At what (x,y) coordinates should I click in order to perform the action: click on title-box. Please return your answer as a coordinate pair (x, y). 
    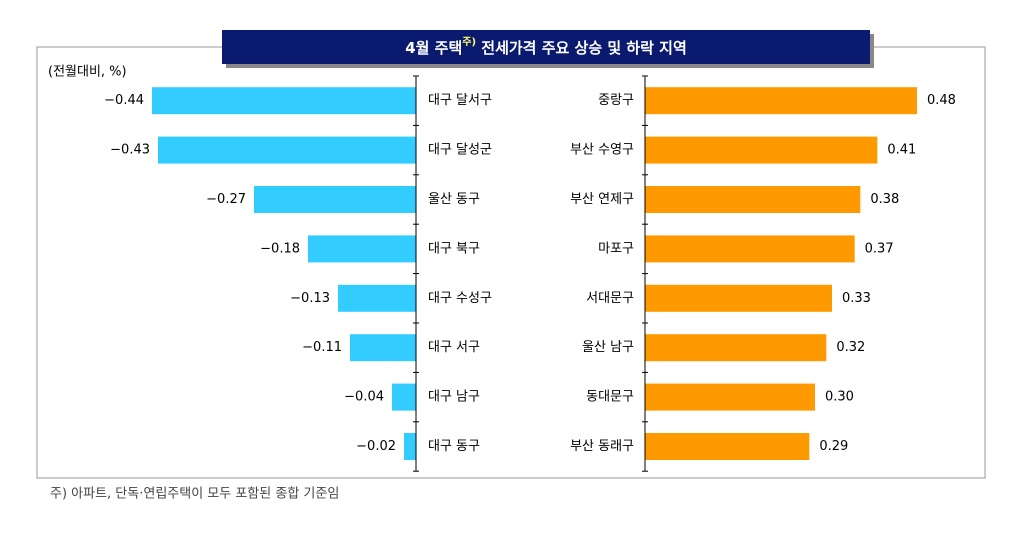
    Looking at the image, I should click on (546, 47).